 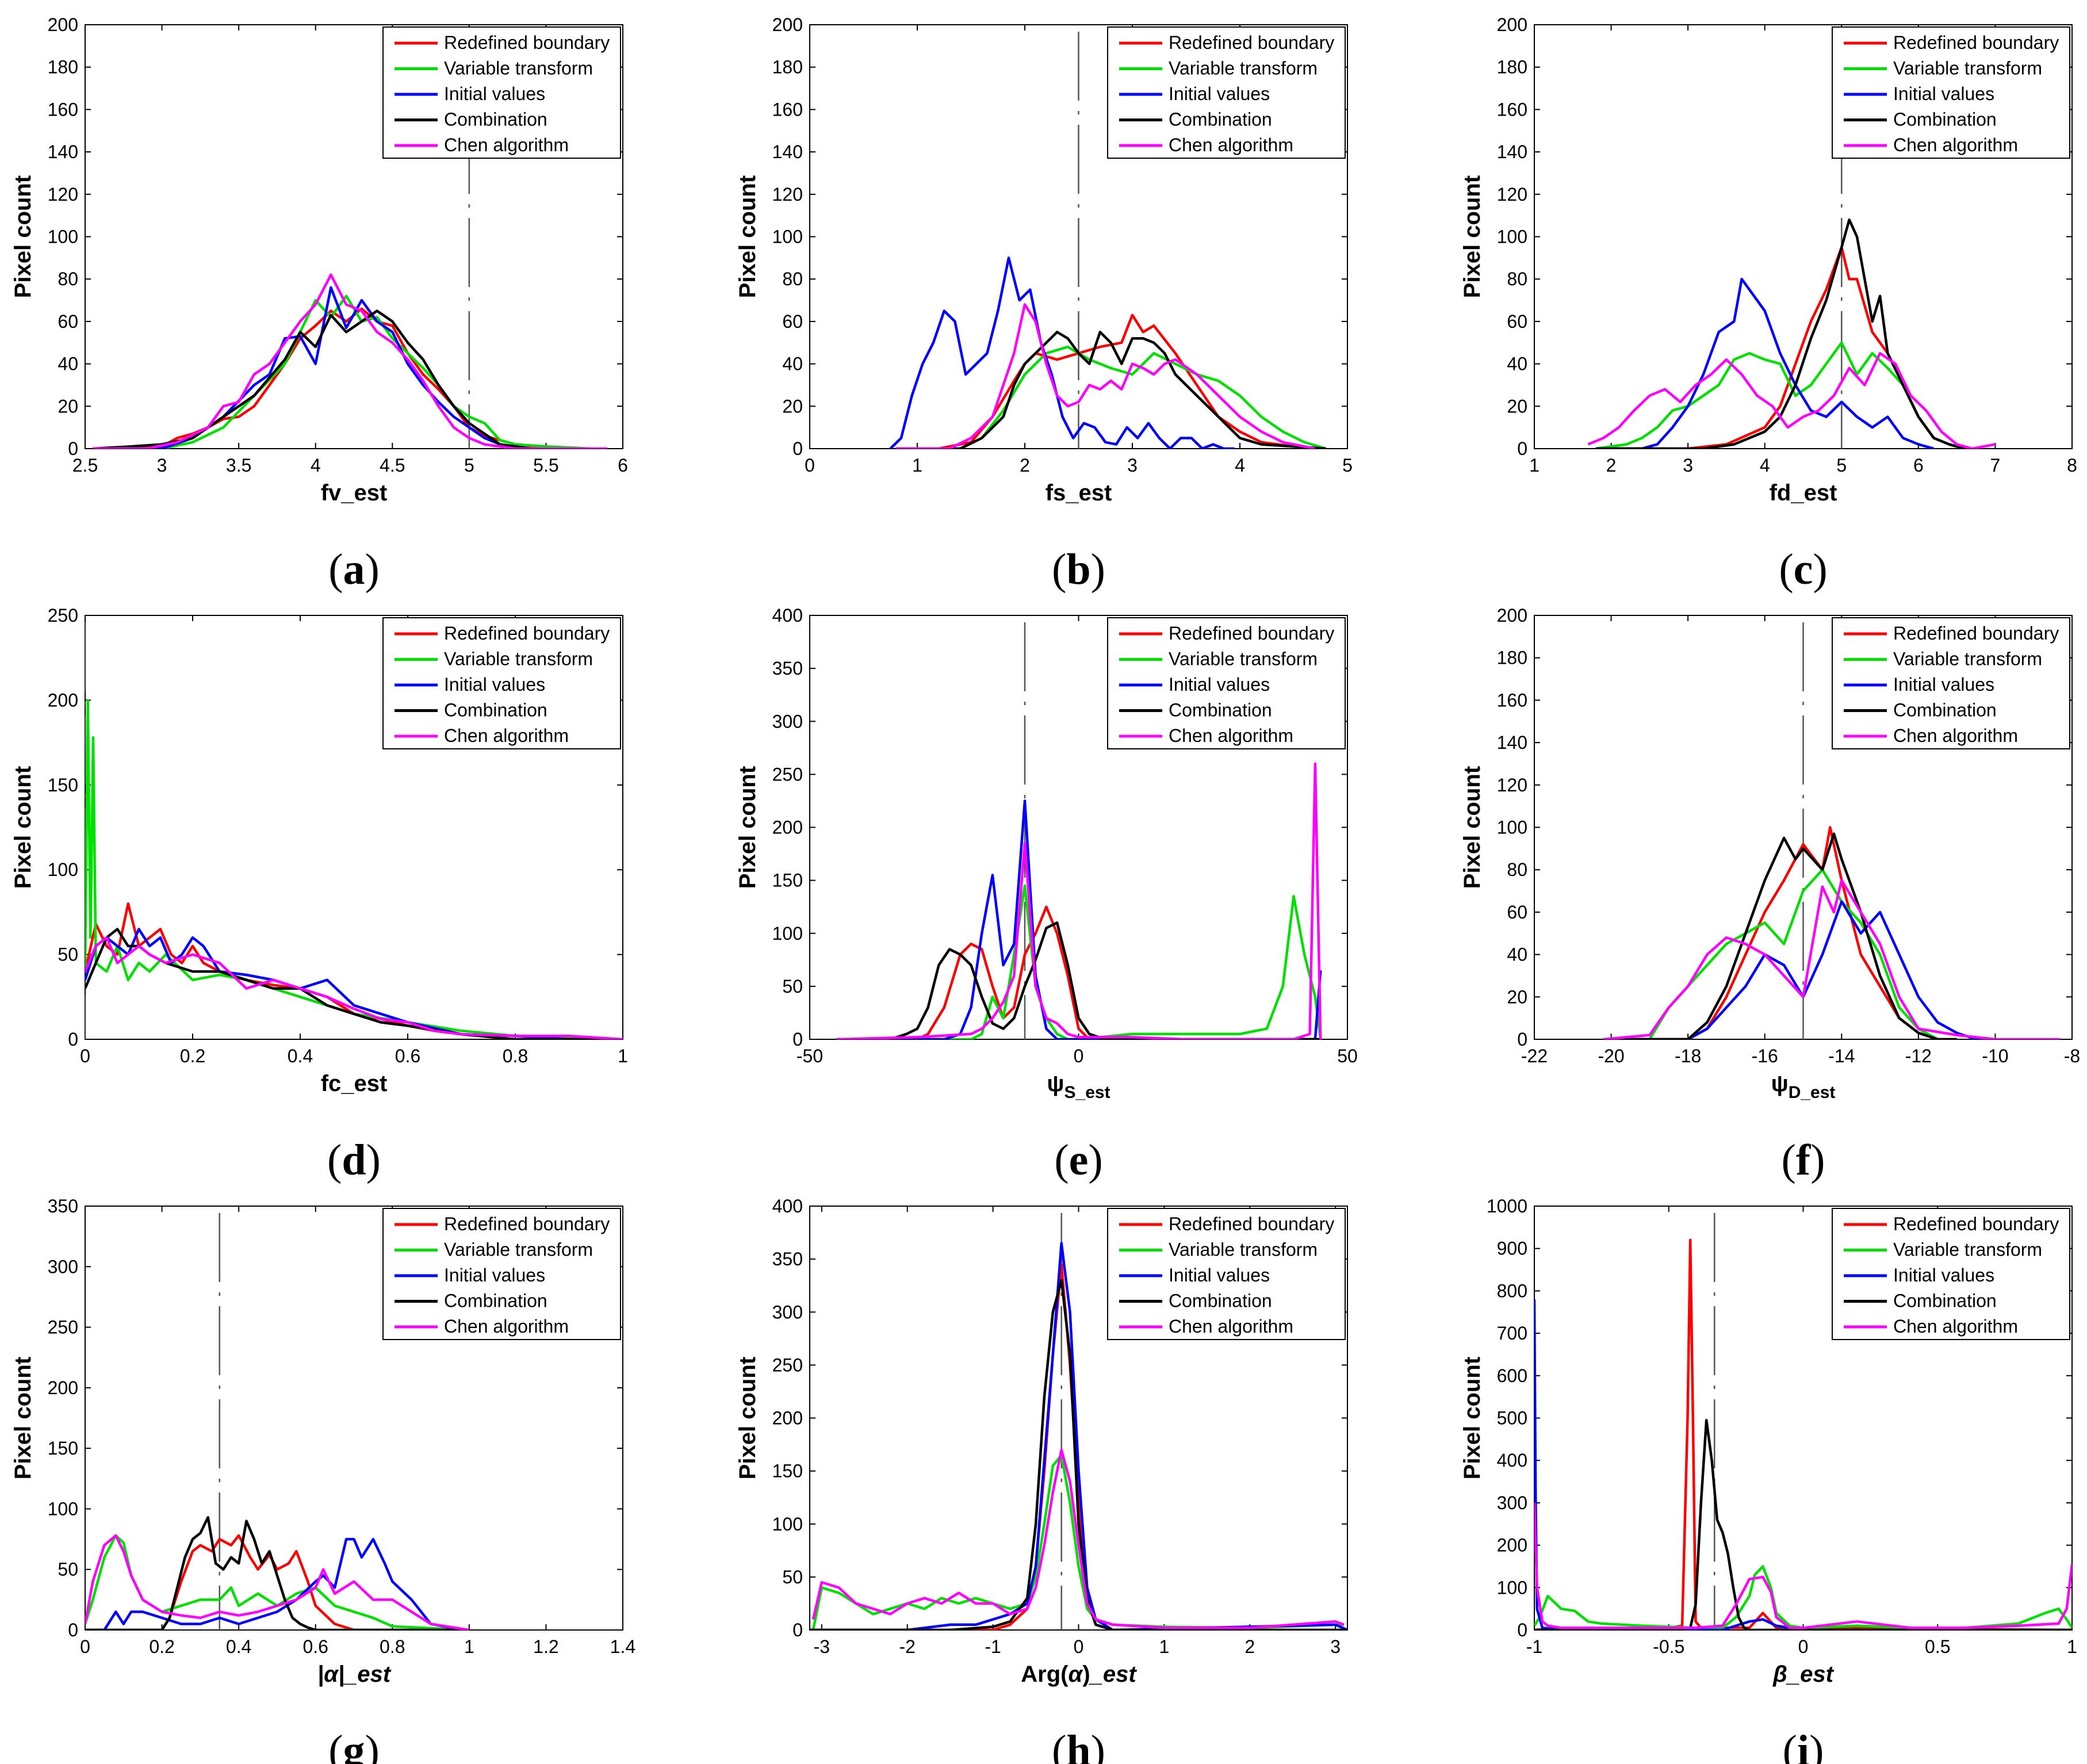 I want to click on panel-letter: (f), so click(x=1803, y=1160).